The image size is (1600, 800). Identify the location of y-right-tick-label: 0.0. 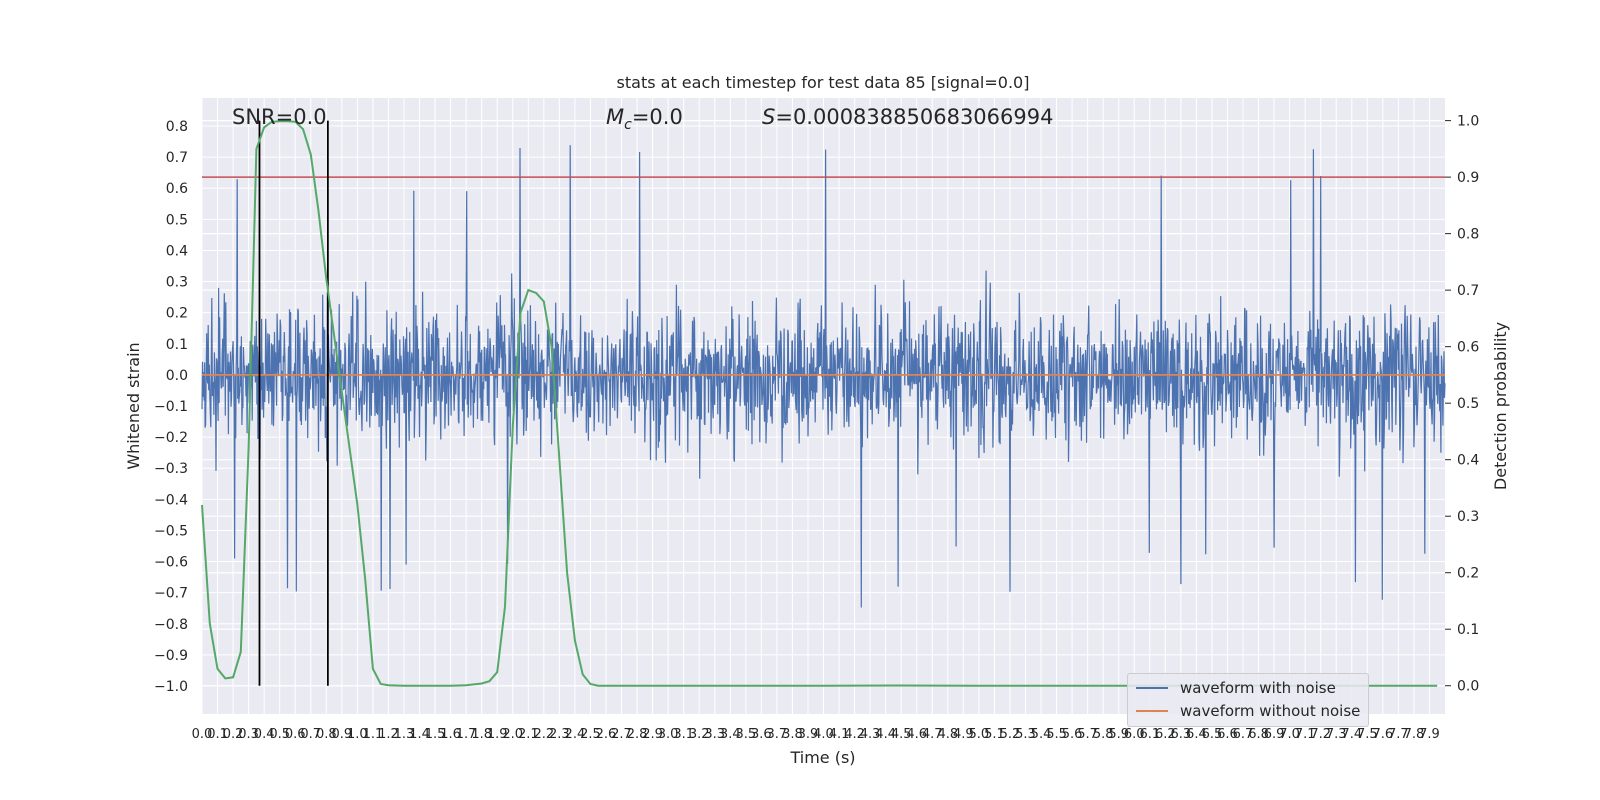
(1468, 687).